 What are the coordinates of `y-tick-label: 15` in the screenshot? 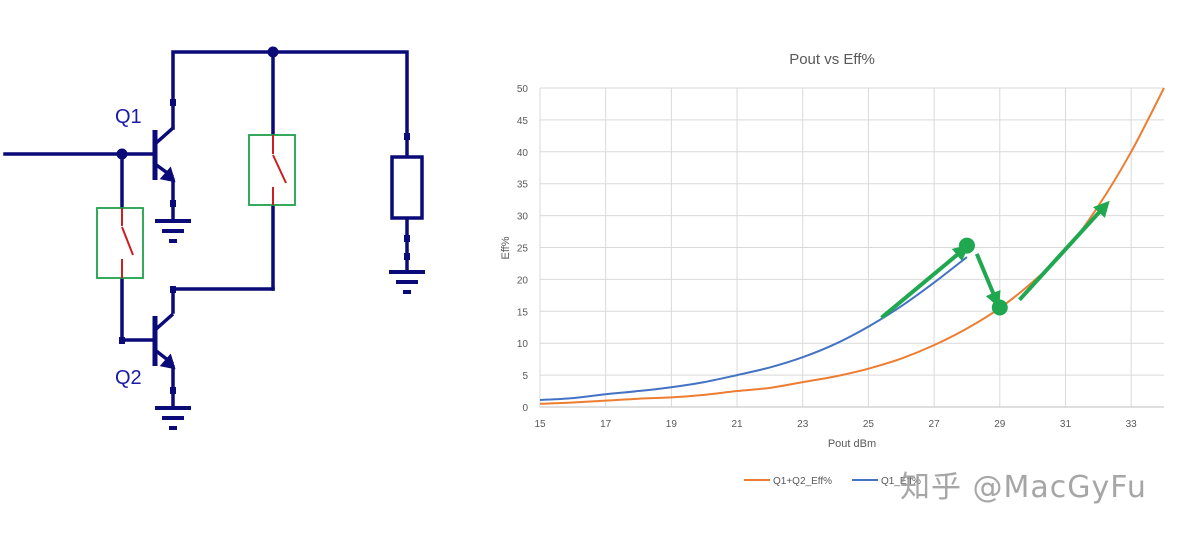 It's located at (523, 312).